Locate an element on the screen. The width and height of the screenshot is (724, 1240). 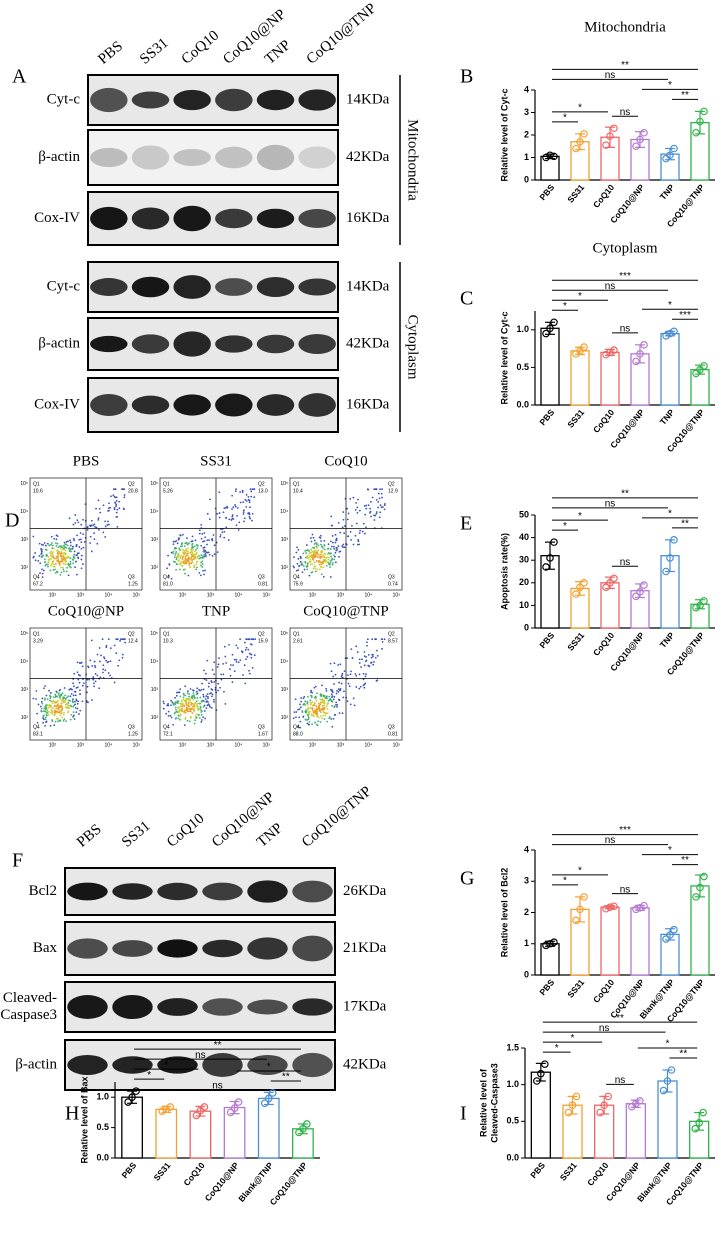
flow-tick-label: 10⁵ is located at coordinates (284, 634).